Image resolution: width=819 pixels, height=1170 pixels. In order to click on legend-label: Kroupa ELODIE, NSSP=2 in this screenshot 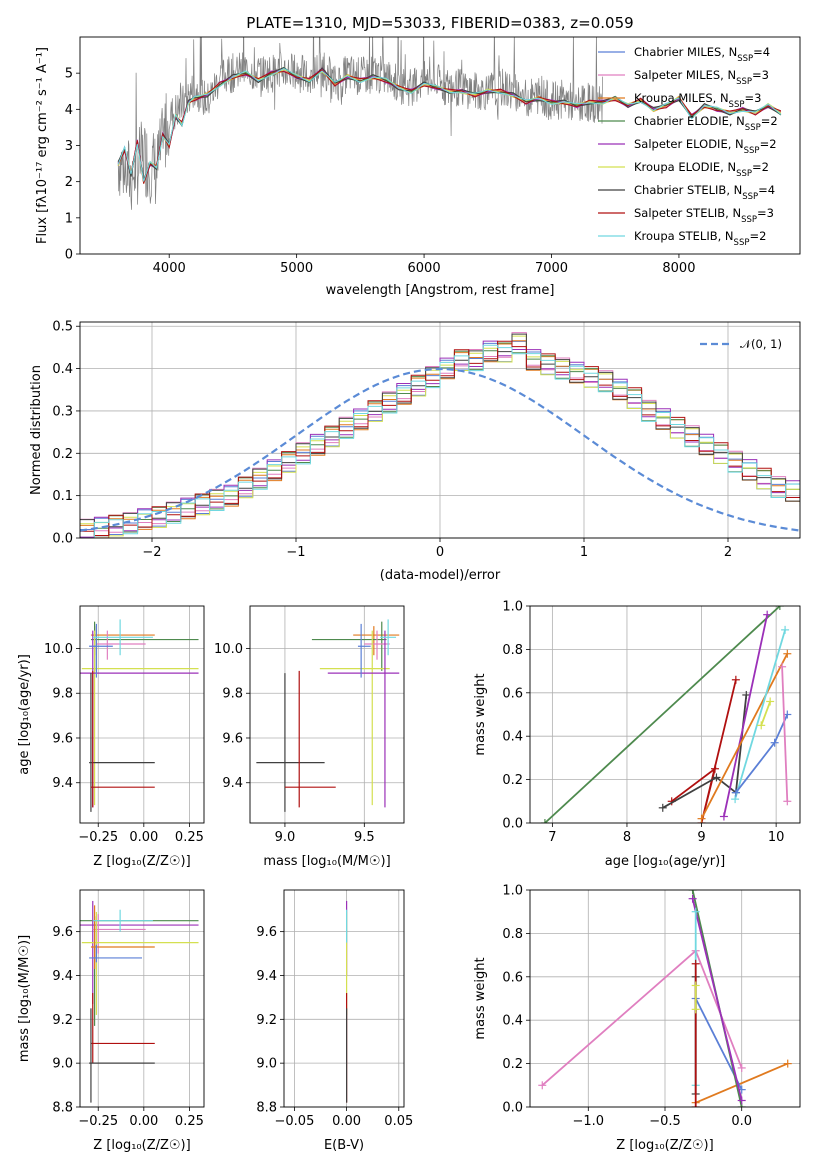, I will do `click(701, 169)`.